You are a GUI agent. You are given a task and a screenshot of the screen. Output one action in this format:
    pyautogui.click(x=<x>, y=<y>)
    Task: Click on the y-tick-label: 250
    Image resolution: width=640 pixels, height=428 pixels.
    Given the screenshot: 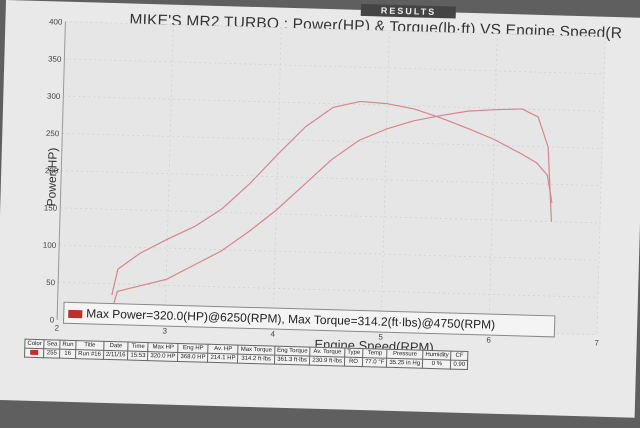 What is the action you would take?
    pyautogui.click(x=53, y=133)
    